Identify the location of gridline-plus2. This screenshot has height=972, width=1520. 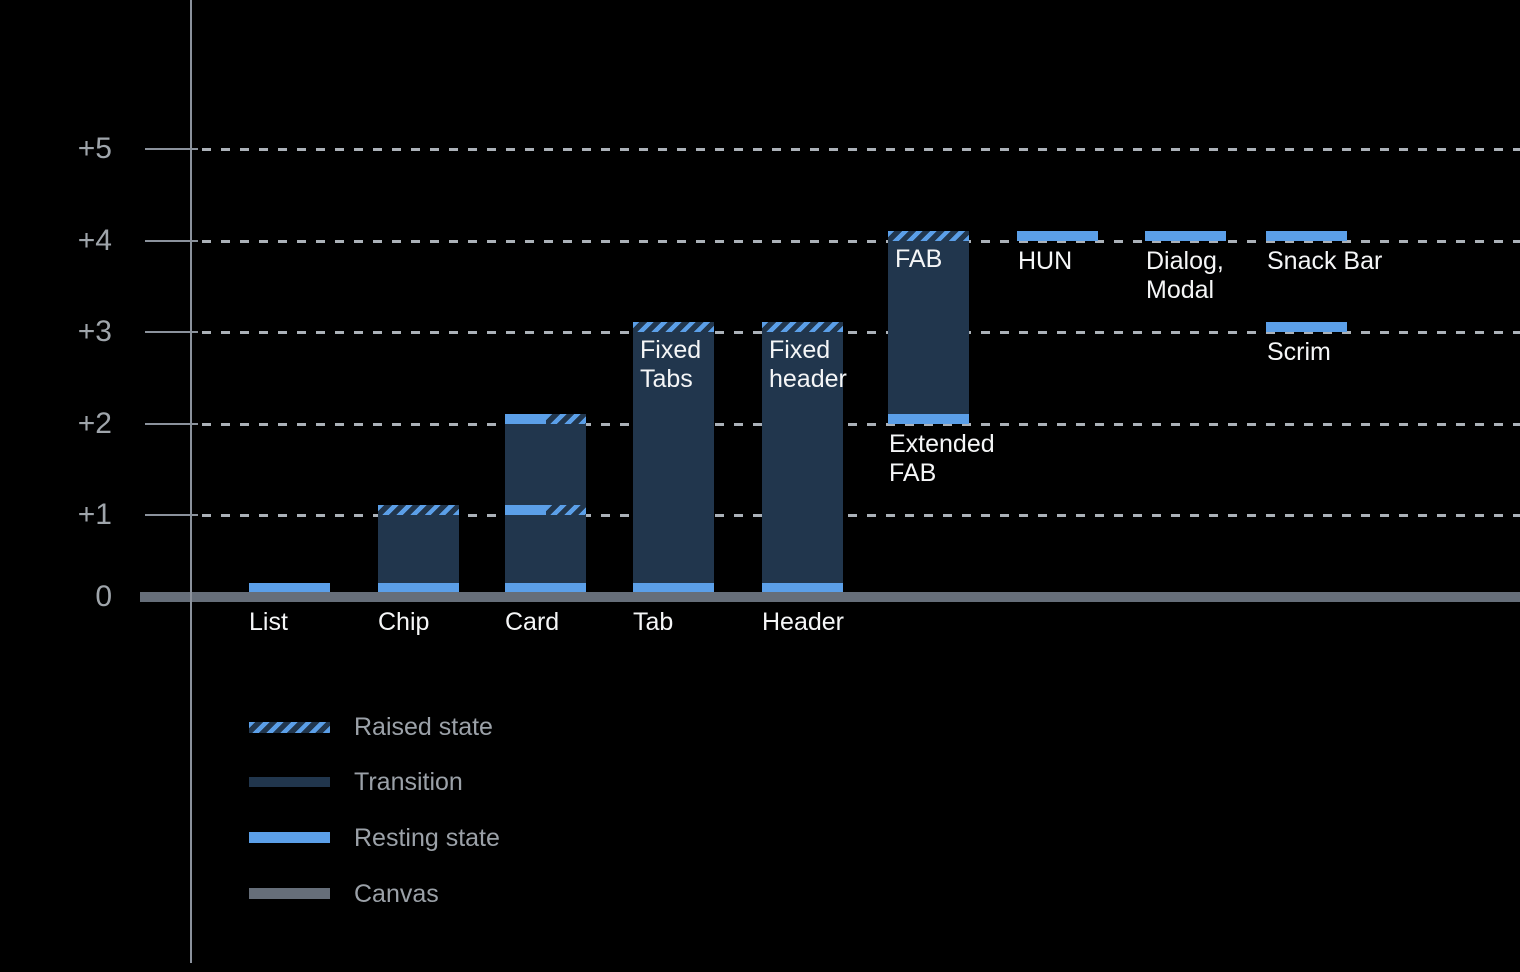
(861, 424).